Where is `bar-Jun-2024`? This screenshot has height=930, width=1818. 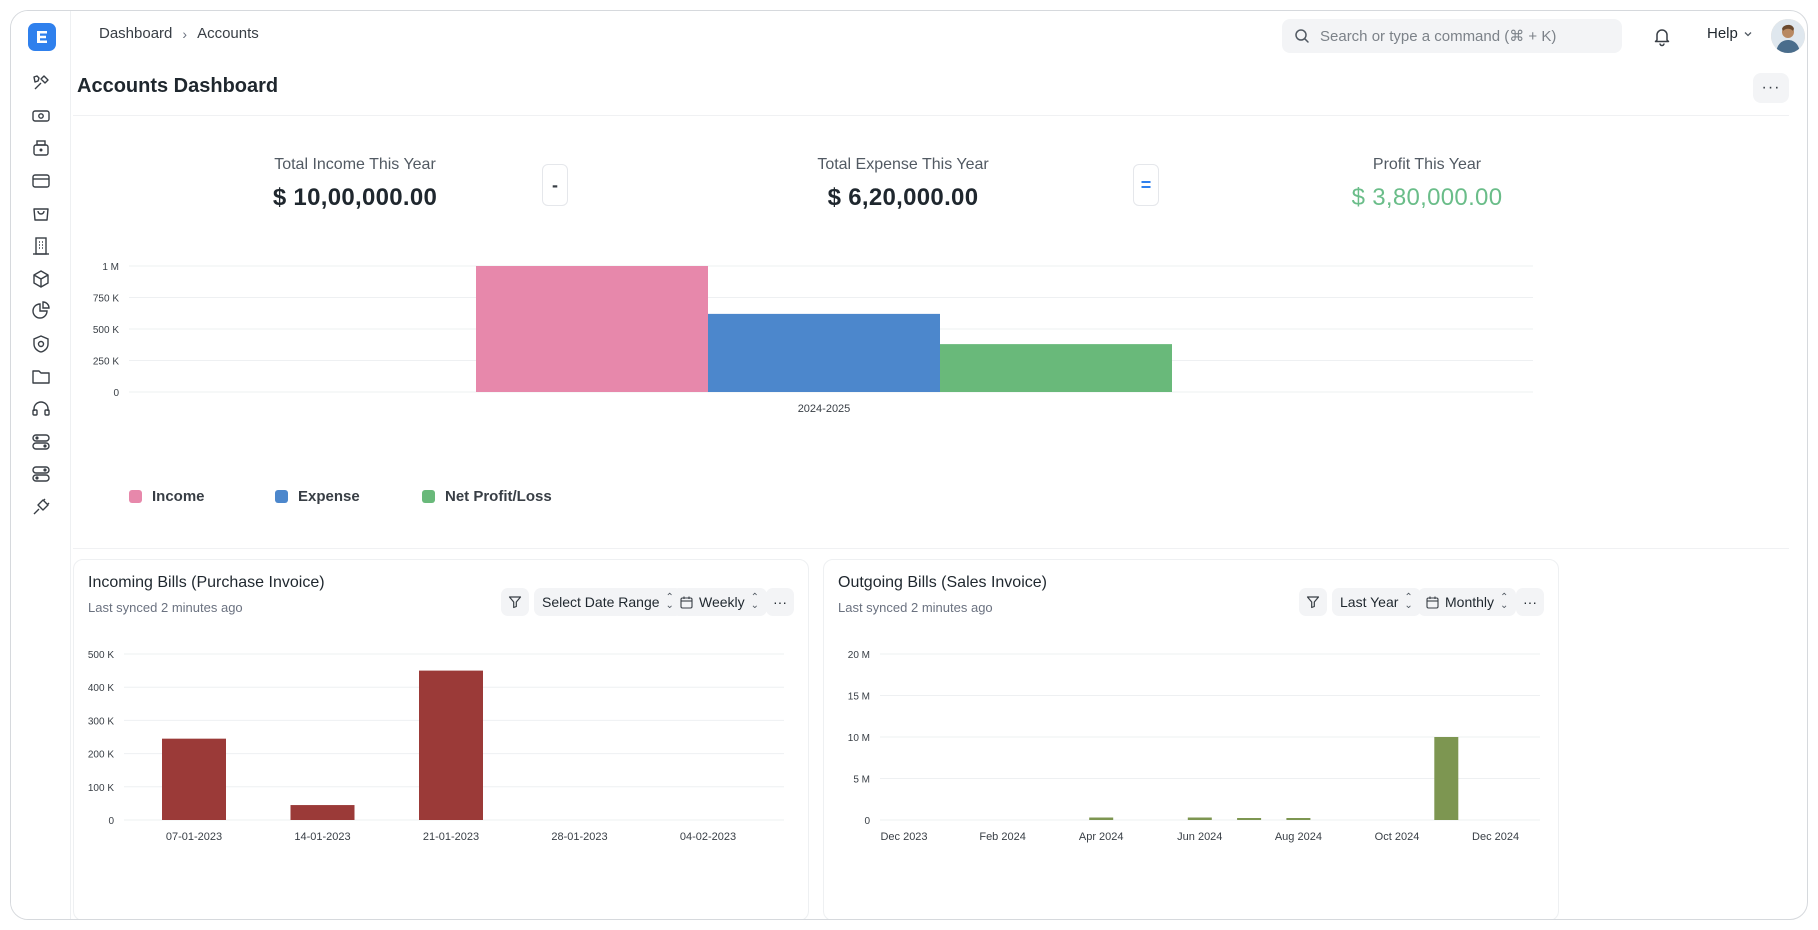 bar-Jun-2024 is located at coordinates (1199, 818).